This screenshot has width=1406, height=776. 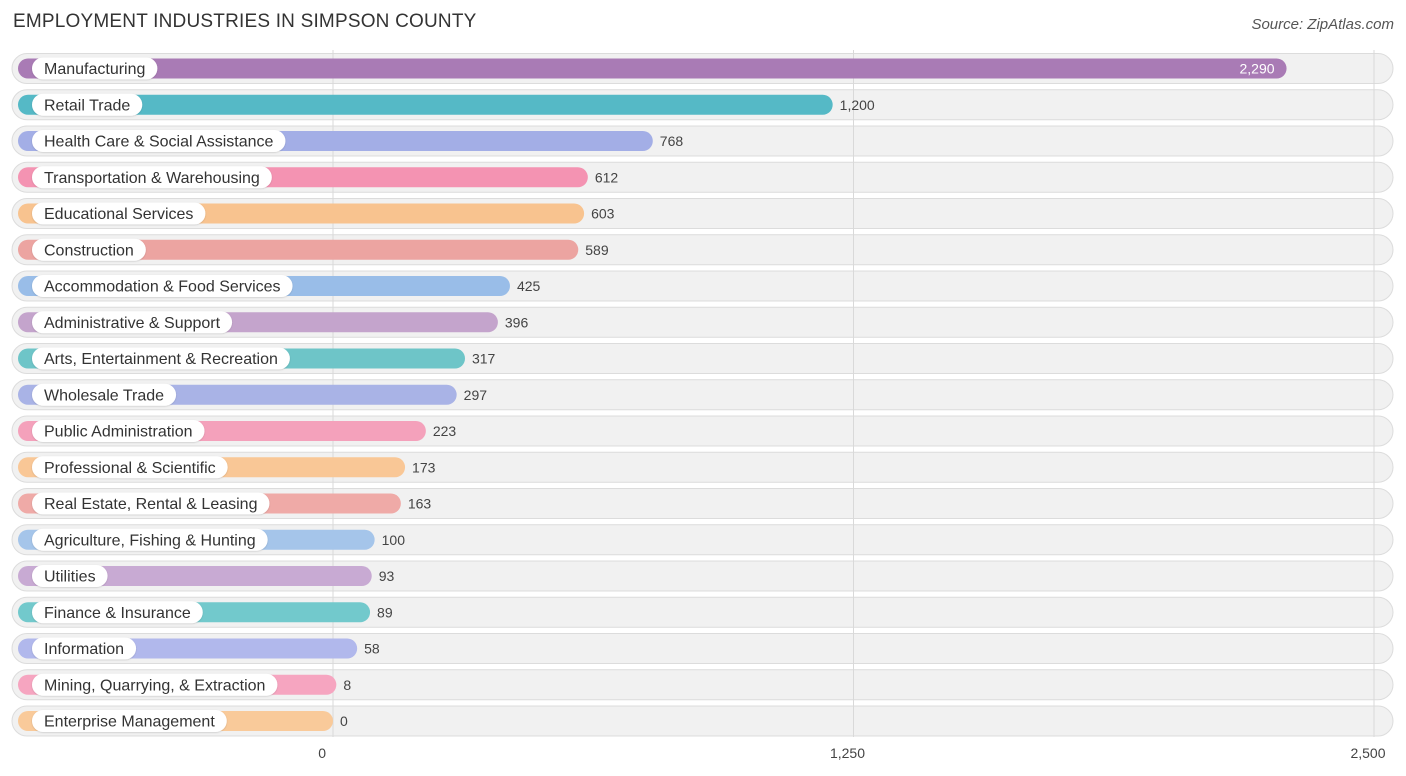 I want to click on category-label: Educational Services, so click(x=118, y=214).